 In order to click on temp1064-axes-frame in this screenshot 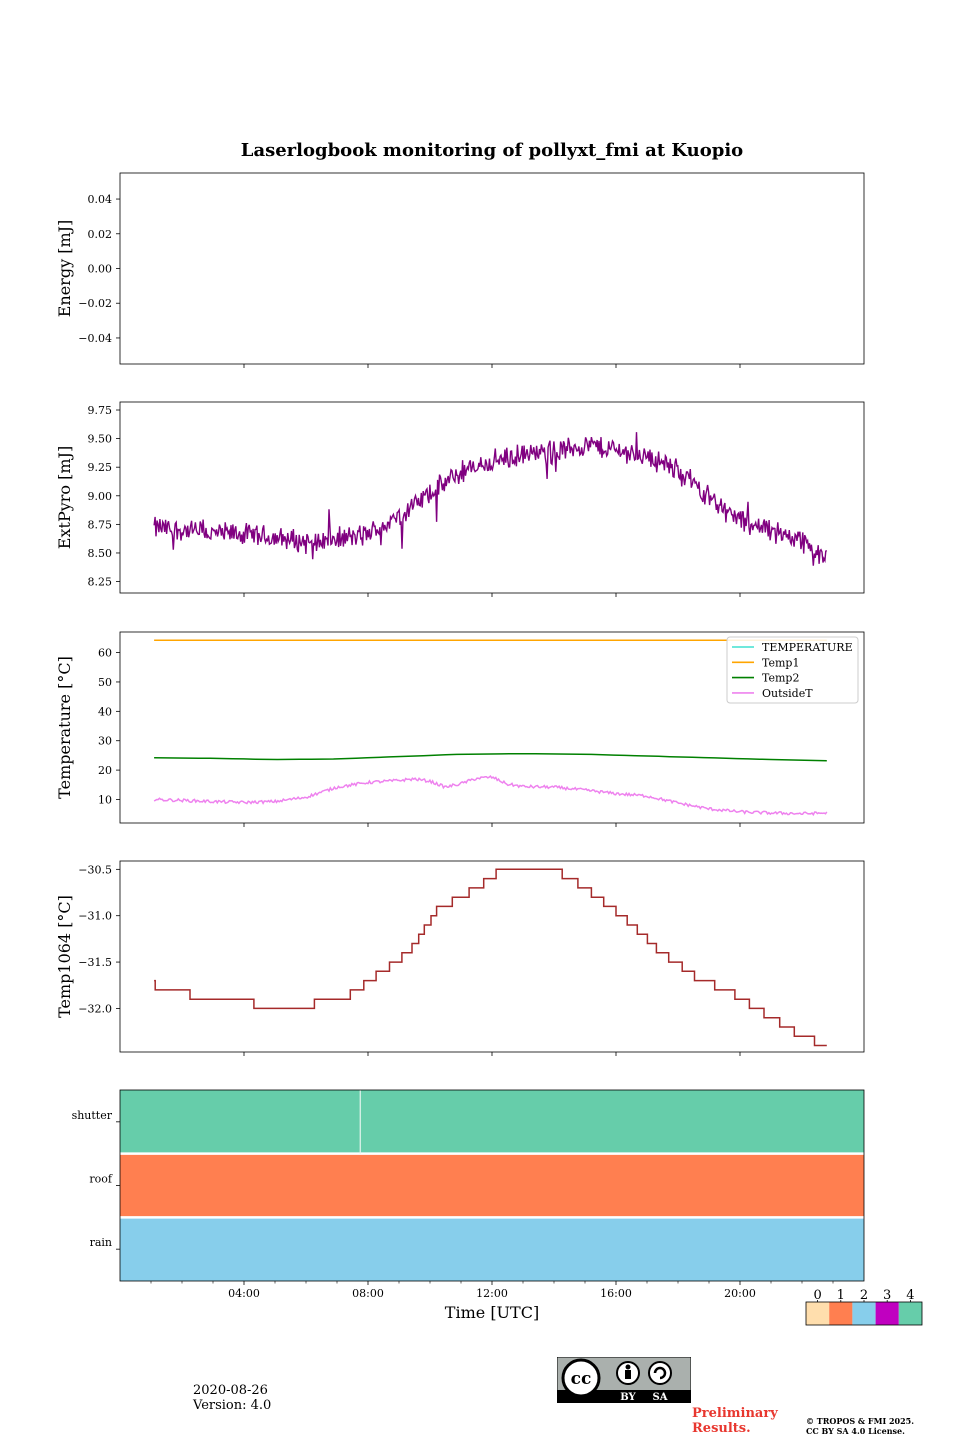, I will do `click(492, 956)`.